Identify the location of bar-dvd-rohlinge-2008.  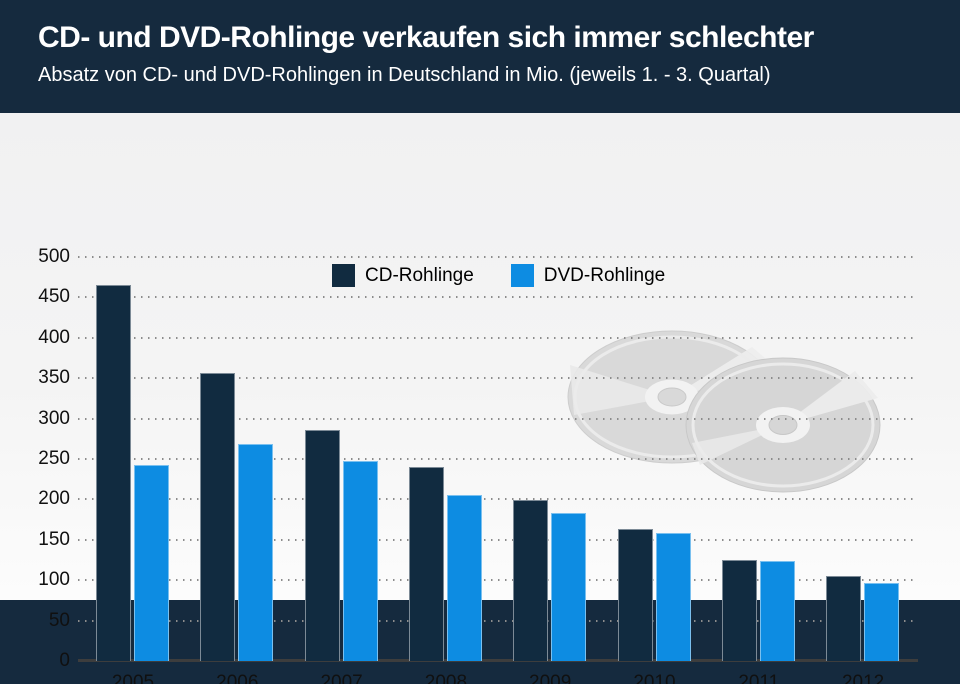
(464, 578).